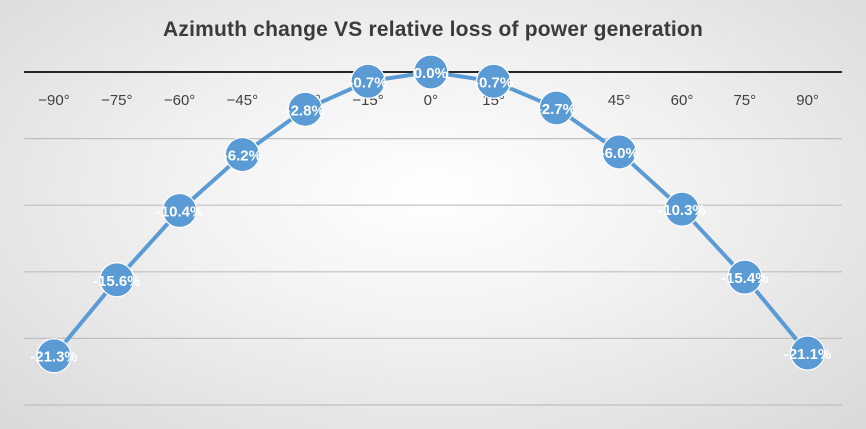 The image size is (866, 429). What do you see at coordinates (53, 100) in the screenshot?
I see `x-tick-label: −90°` at bounding box center [53, 100].